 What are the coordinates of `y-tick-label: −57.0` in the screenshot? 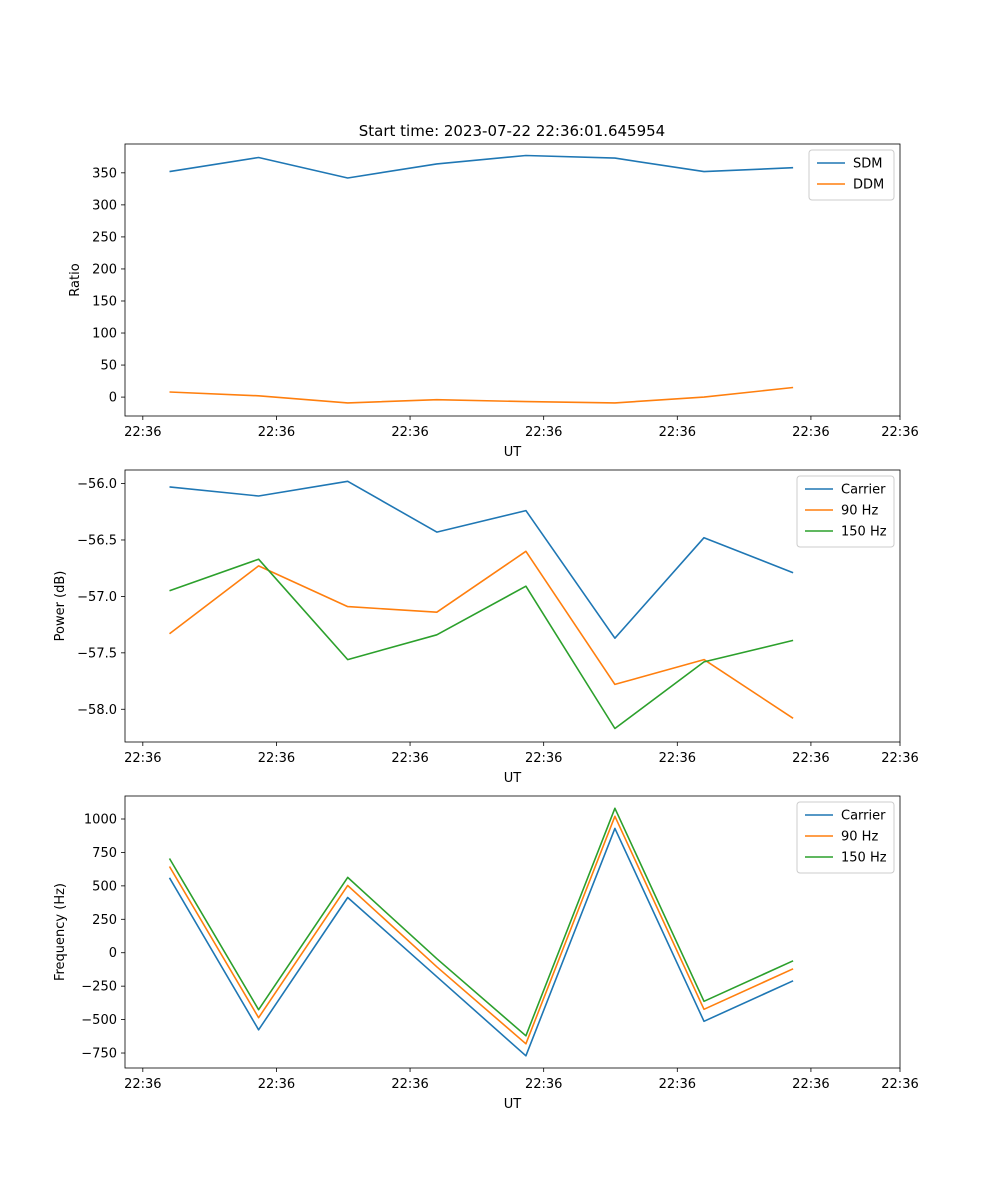 It's located at (97, 597).